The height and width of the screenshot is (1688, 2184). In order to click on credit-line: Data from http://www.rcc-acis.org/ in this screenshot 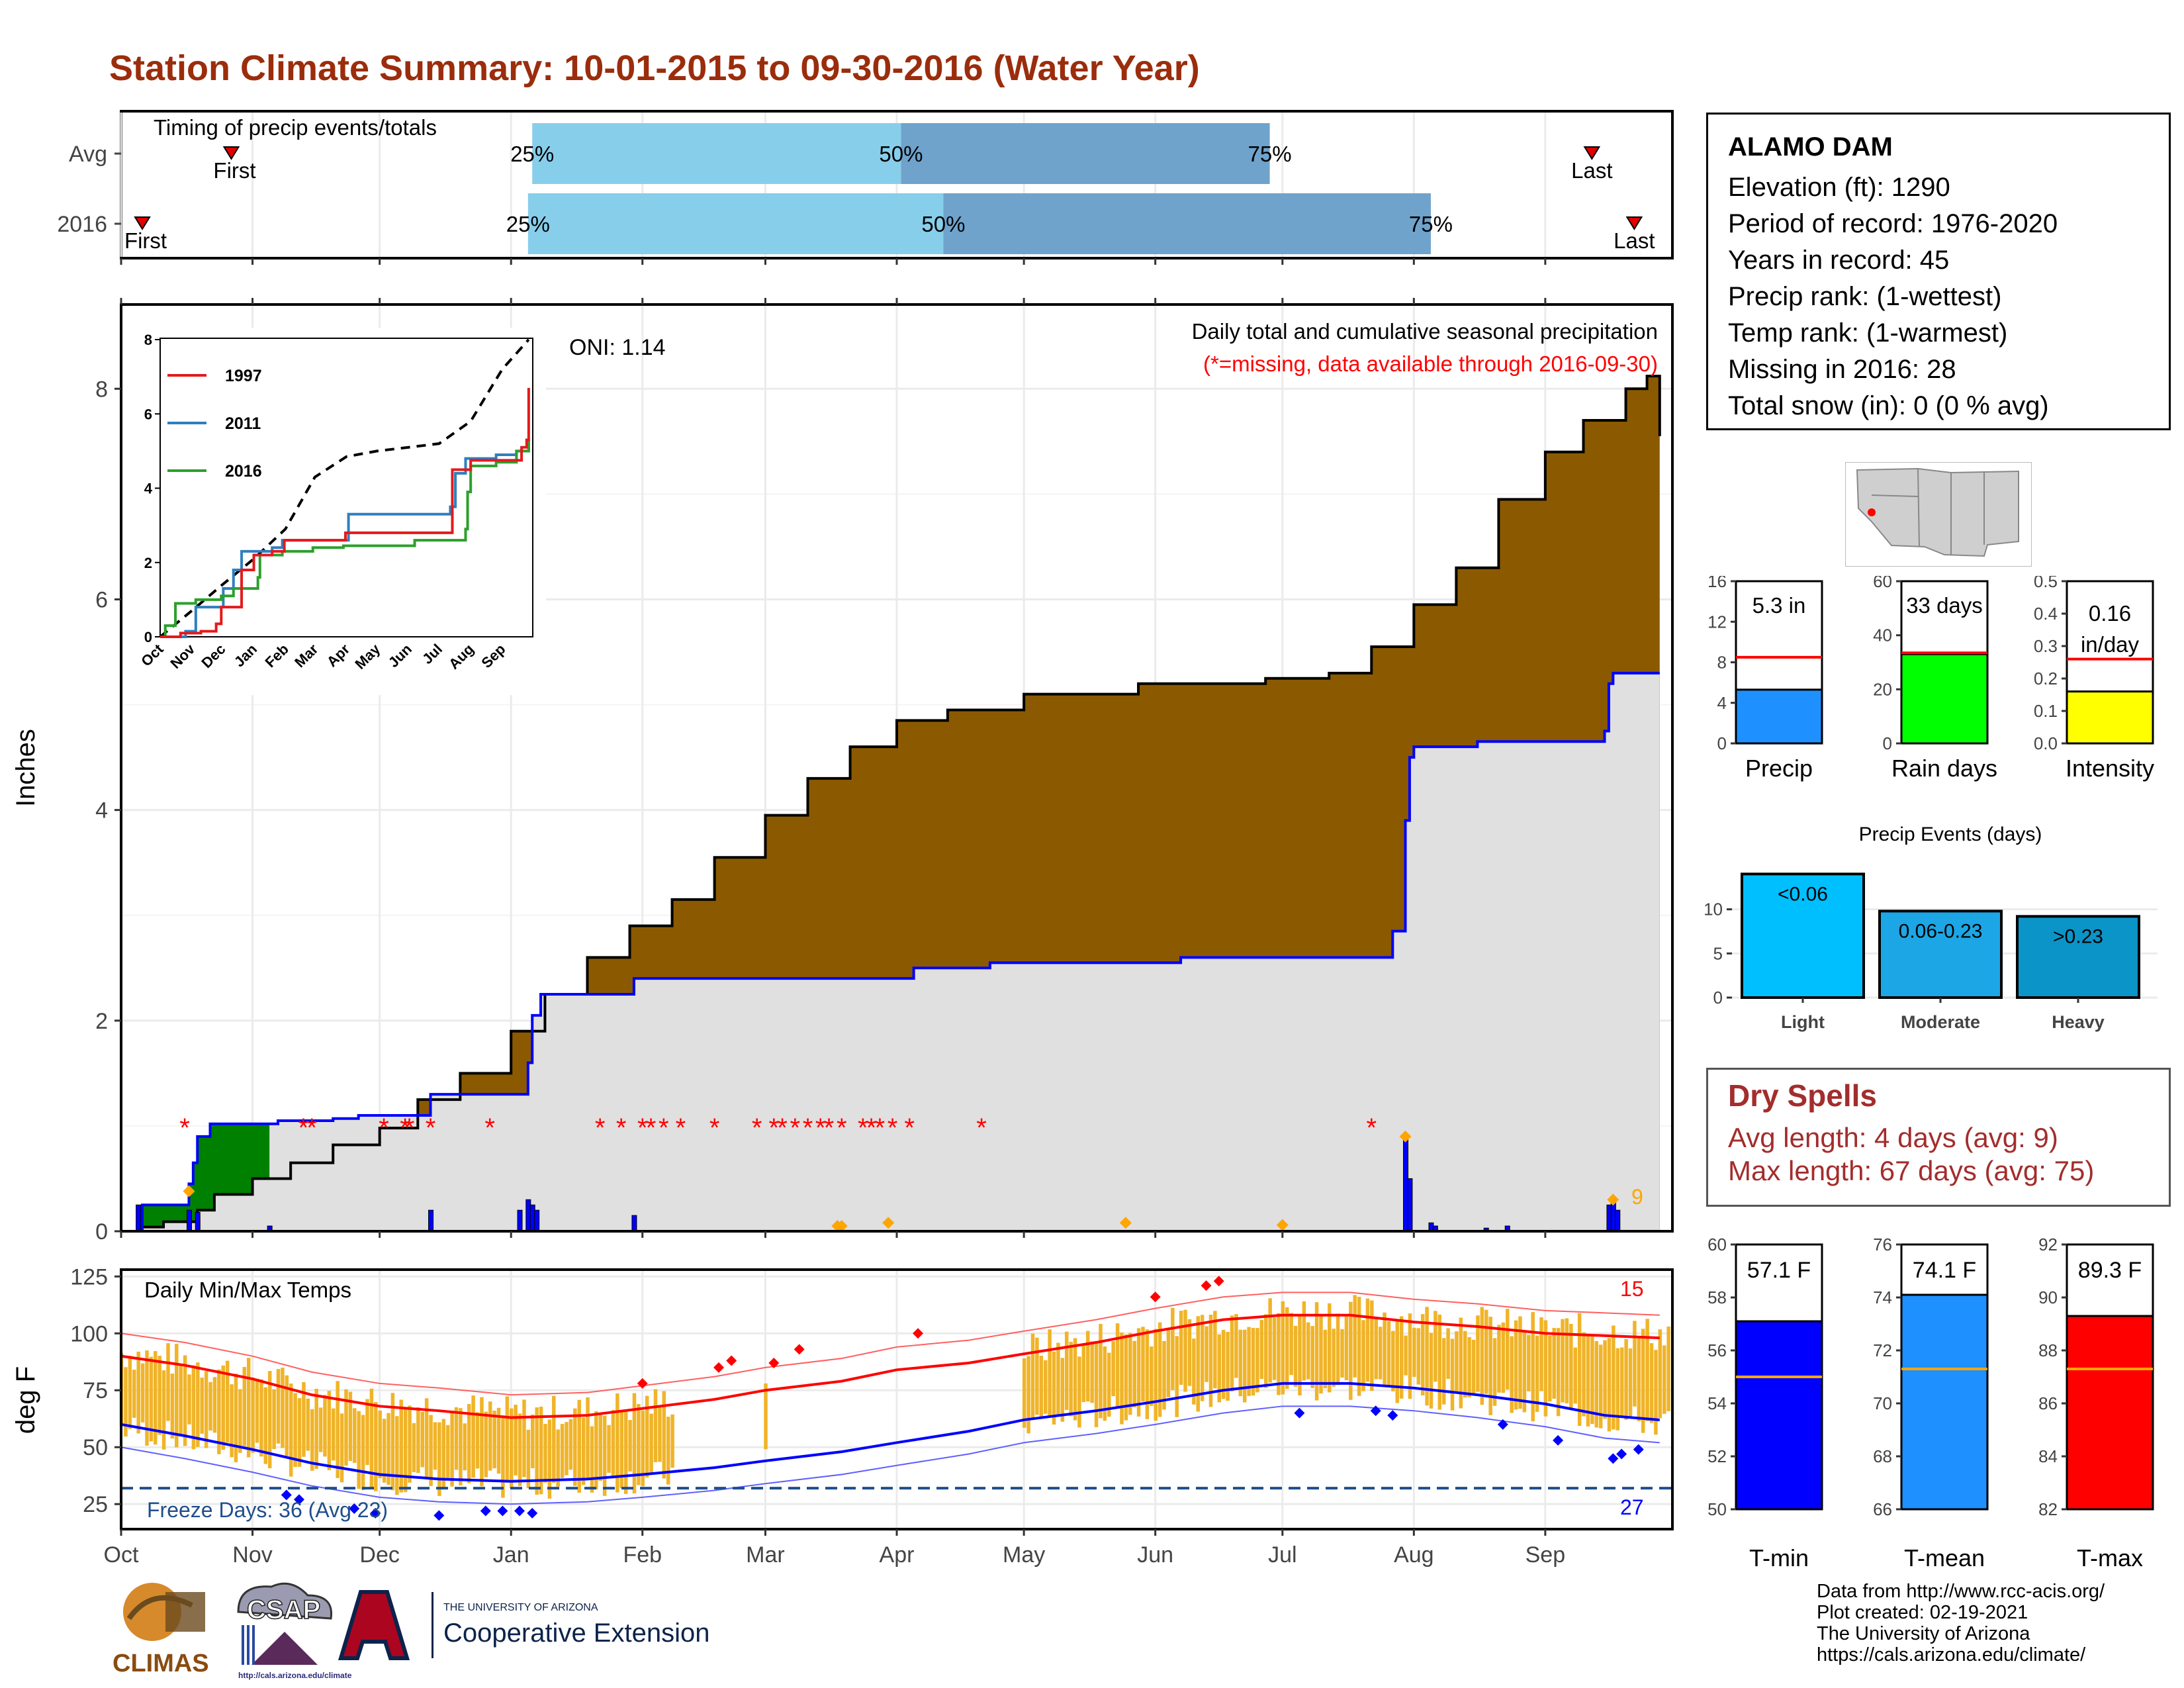, I will do `click(1961, 1591)`.